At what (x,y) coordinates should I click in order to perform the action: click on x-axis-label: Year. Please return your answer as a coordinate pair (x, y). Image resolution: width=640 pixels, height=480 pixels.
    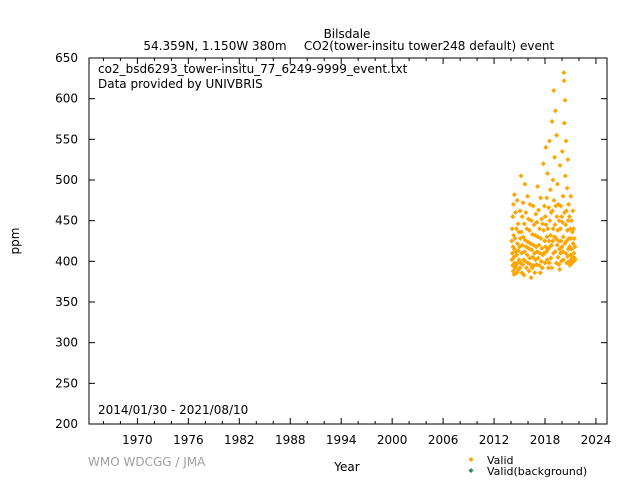
    Looking at the image, I should click on (346, 467).